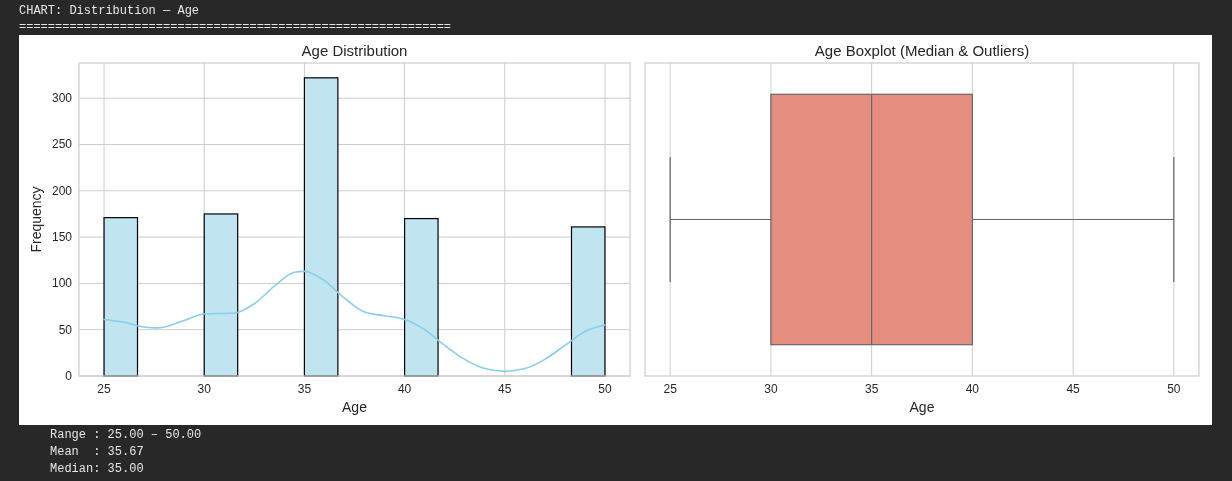 The width and height of the screenshot is (1232, 481). Describe the element at coordinates (126, 435) in the screenshot. I see `text: Range : 25.00 – 50.00` at that location.